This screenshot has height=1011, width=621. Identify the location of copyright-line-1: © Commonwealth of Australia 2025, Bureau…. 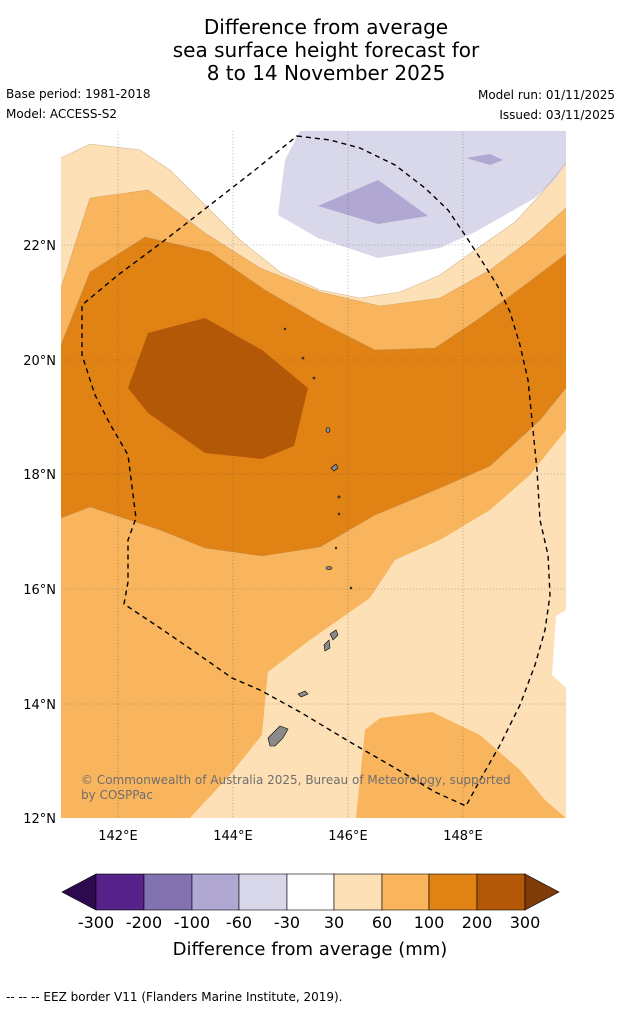
(296, 780).